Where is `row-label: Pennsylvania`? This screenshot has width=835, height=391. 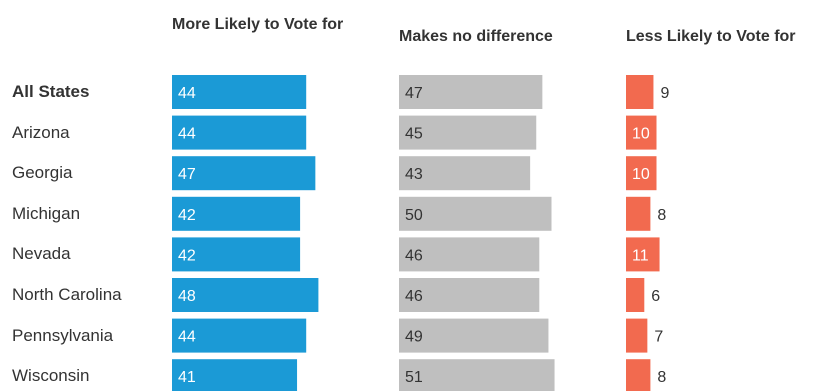 row-label: Pennsylvania is located at coordinates (63, 335).